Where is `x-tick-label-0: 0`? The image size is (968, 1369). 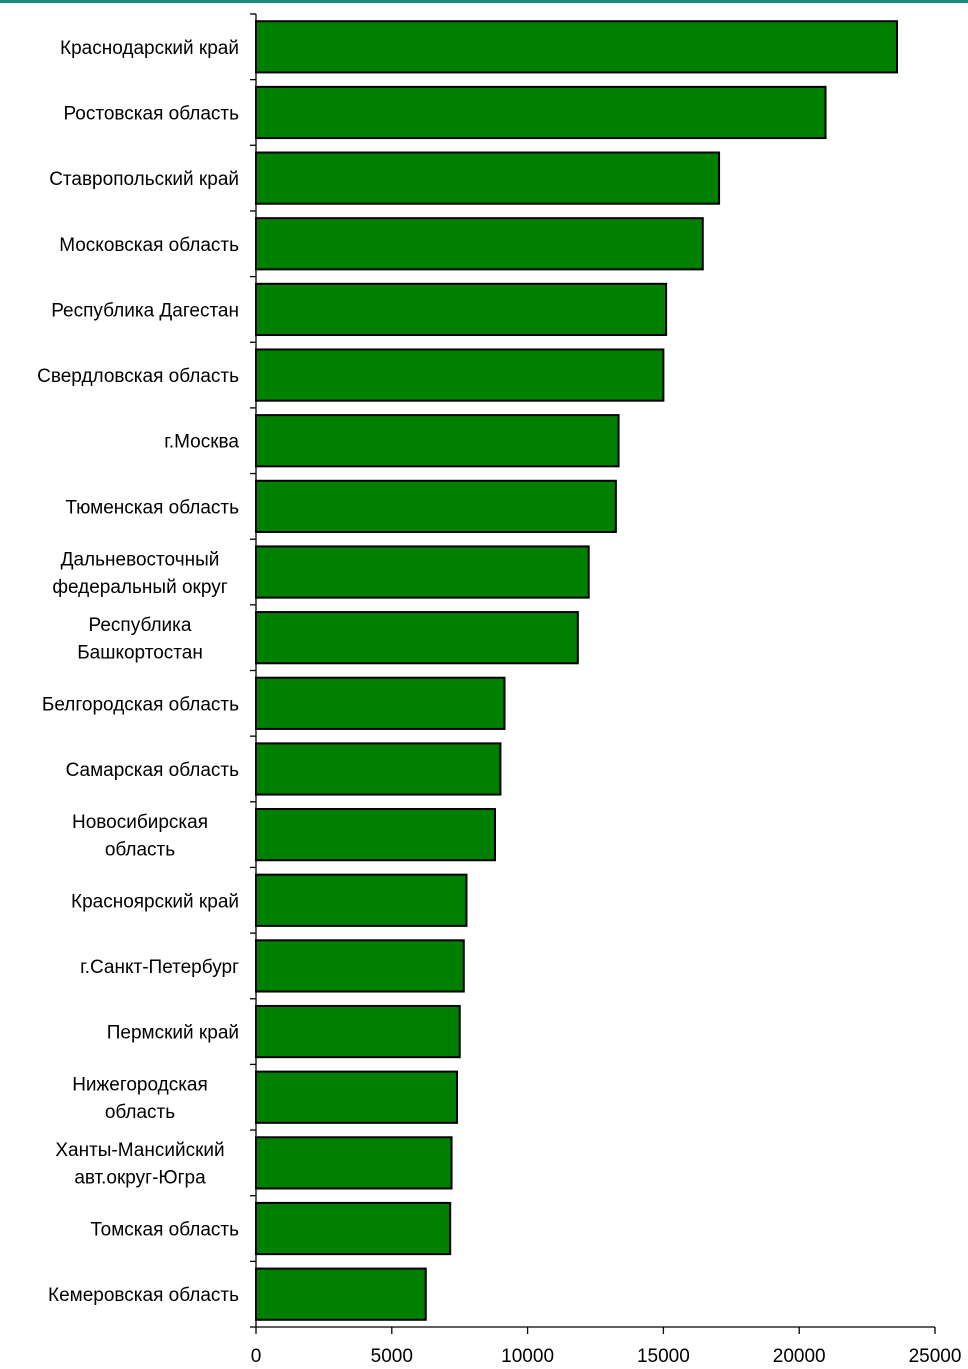 x-tick-label-0: 0 is located at coordinates (256, 1356).